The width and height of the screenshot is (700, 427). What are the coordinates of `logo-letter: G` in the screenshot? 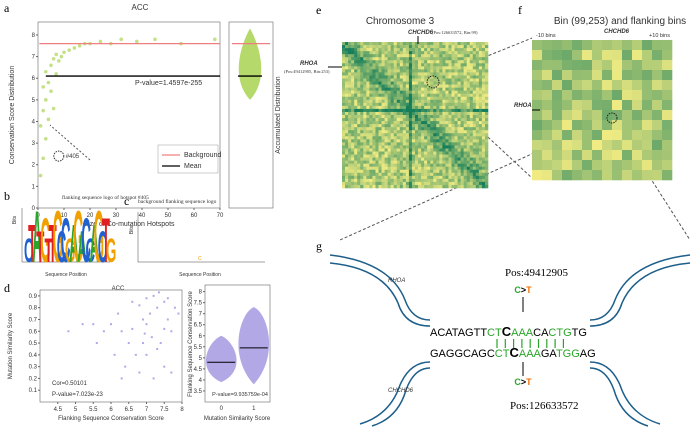 It's located at (58, 238).